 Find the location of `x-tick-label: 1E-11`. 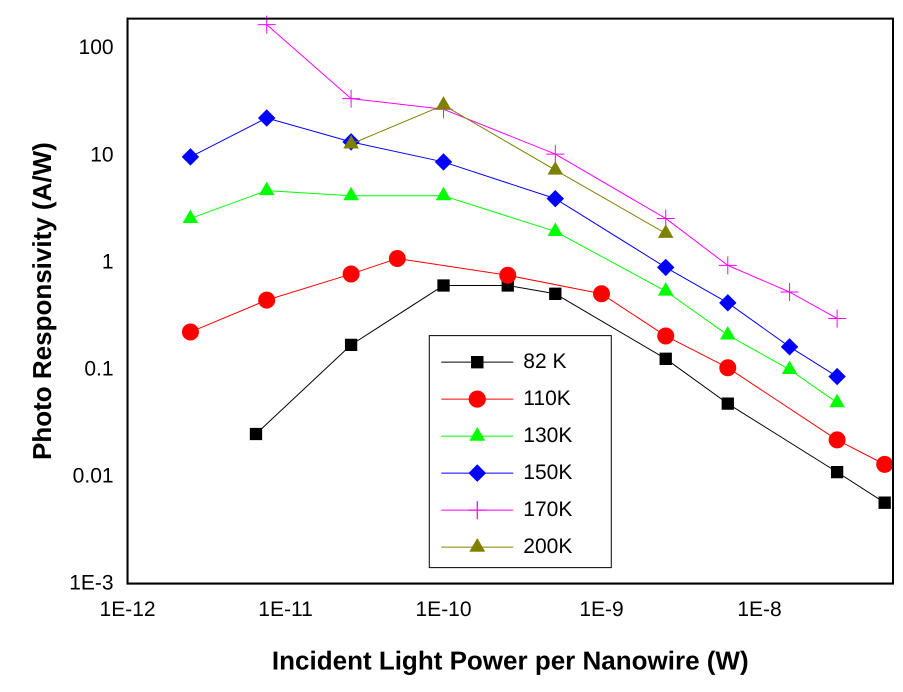

x-tick-label: 1E-11 is located at coordinates (285, 609).